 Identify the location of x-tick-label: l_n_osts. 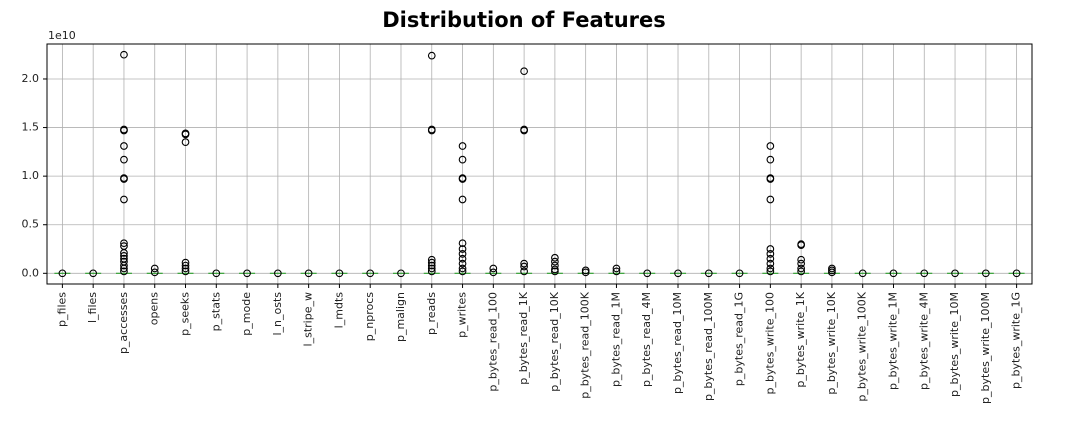
(277, 314).